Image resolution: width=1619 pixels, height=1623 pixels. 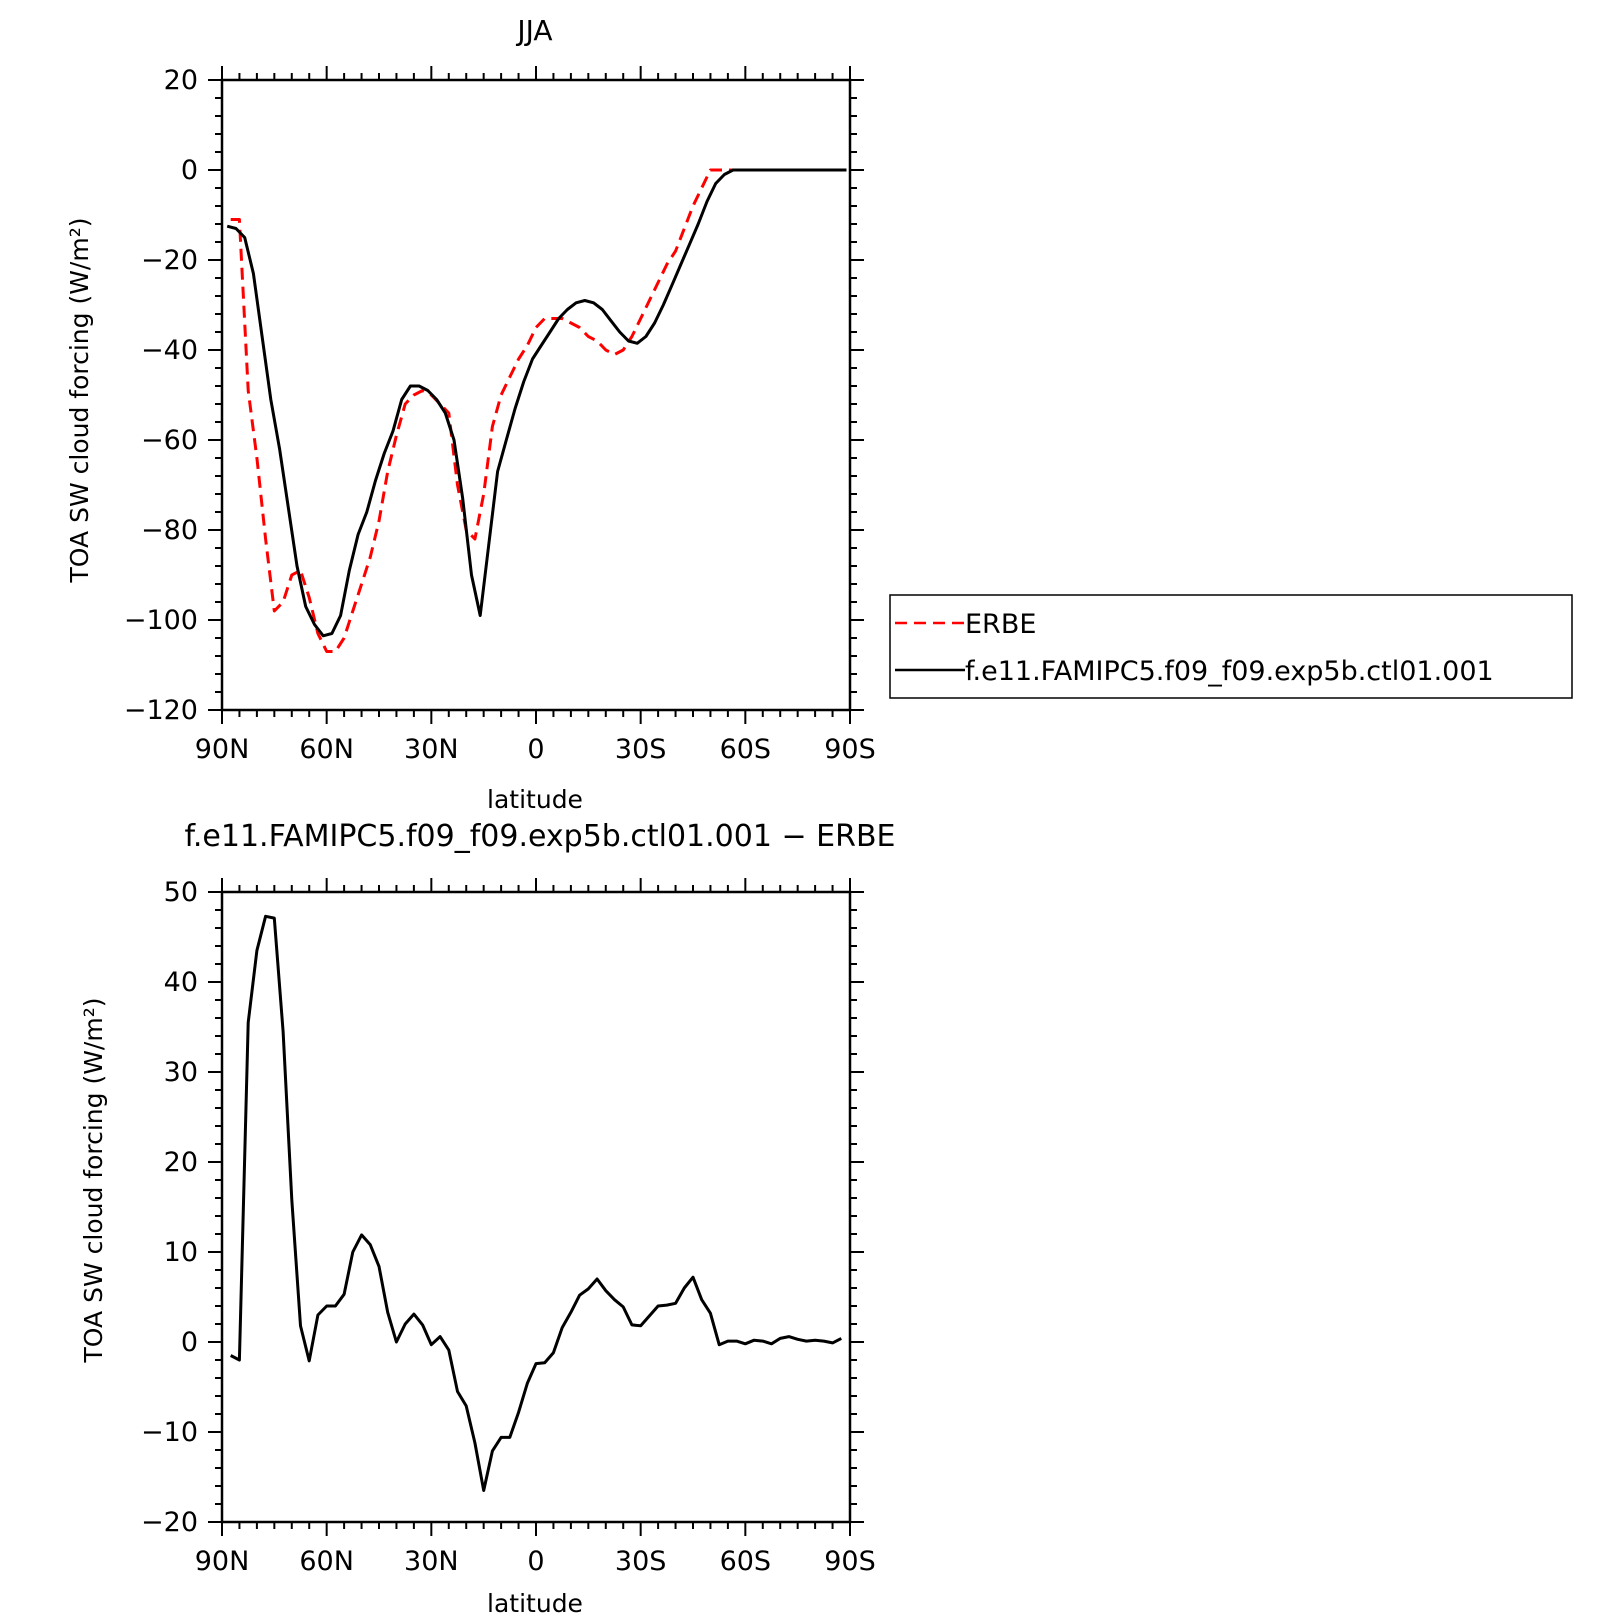 What do you see at coordinates (181, 892) in the screenshot?
I see `y-tick-label: 50` at bounding box center [181, 892].